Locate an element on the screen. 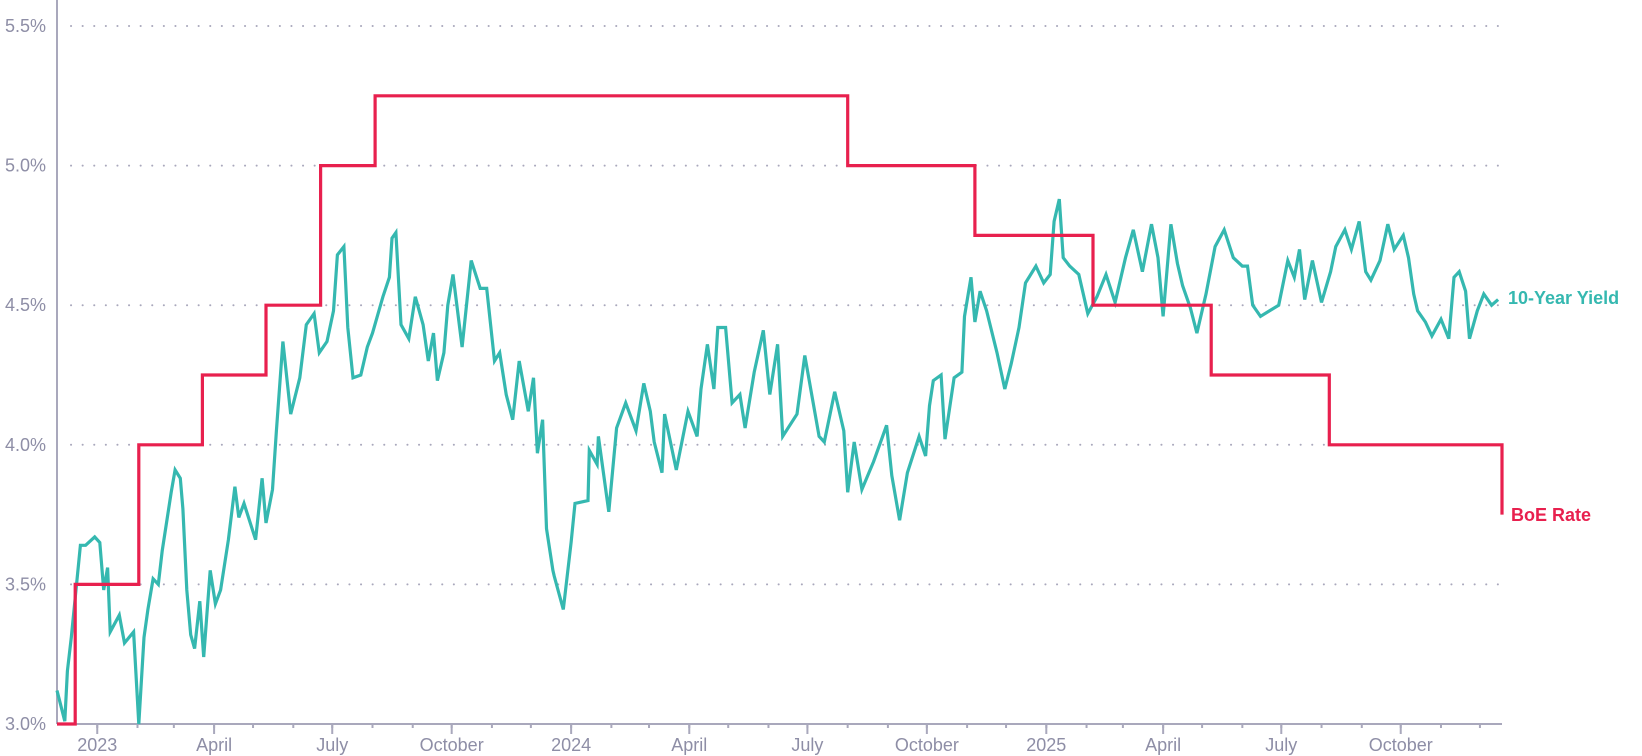  x-tick-label: 2023 is located at coordinates (97, 745).